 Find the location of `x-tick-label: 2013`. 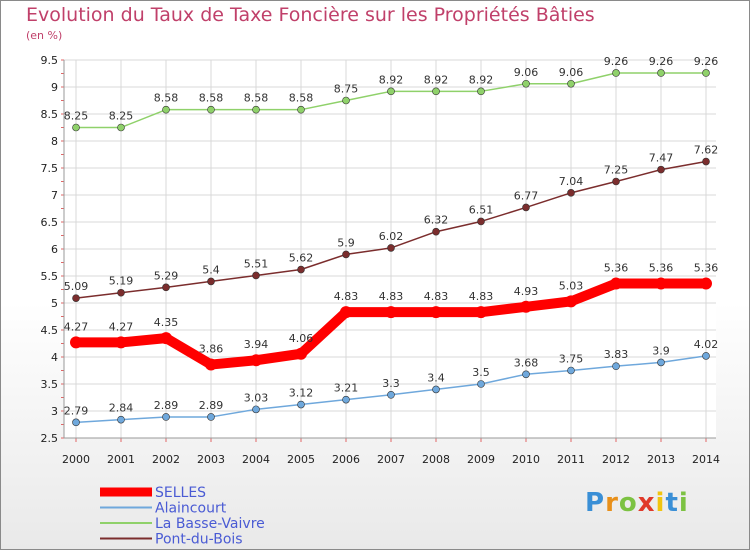

x-tick-label: 2013 is located at coordinates (661, 459).